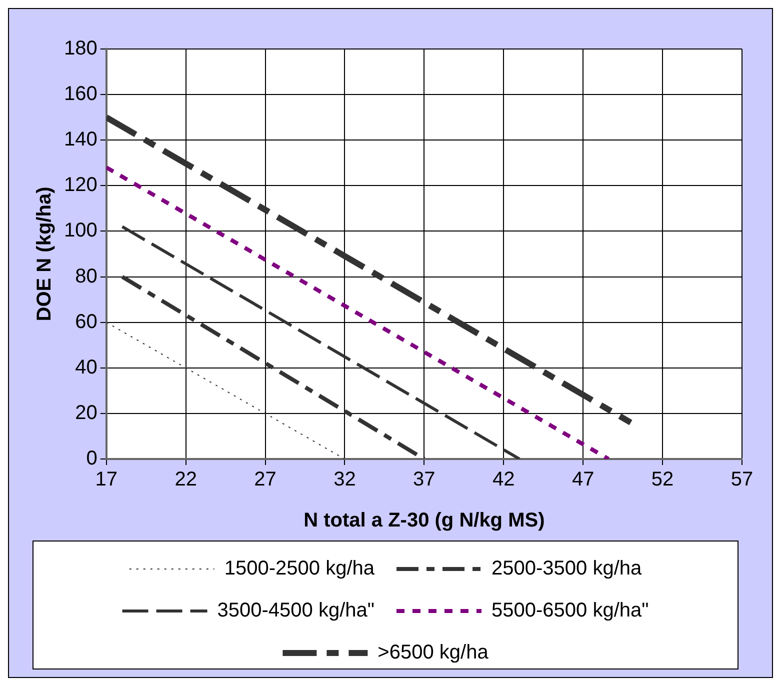  I want to click on legend-label: 1500-2500 kg/ha, so click(300, 569).